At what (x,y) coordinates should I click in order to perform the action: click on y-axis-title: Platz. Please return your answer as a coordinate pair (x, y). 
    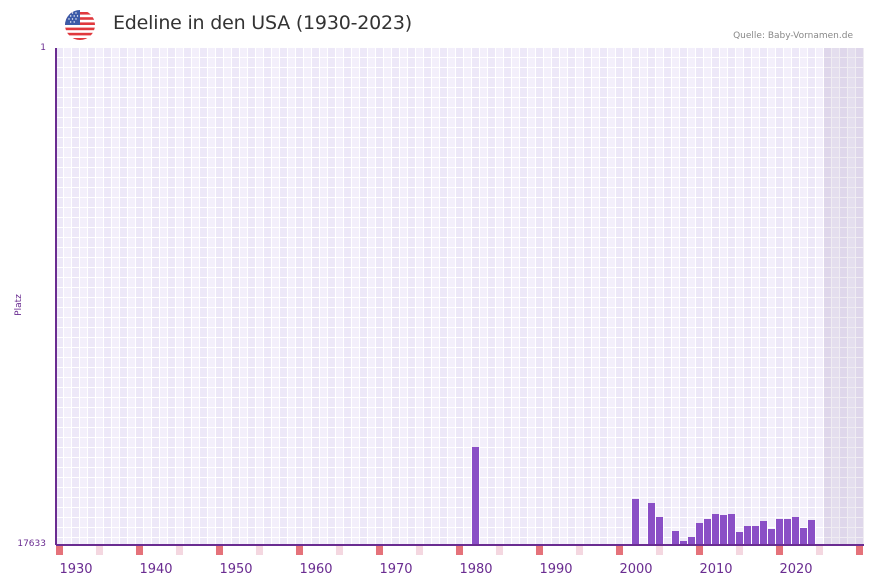
    Looking at the image, I should click on (19, 305).